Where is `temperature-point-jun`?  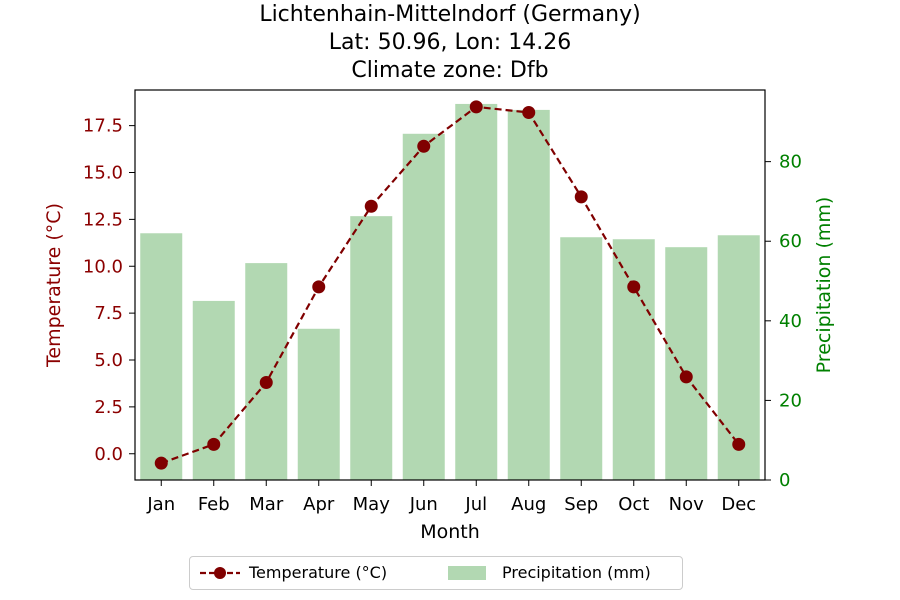 temperature-point-jun is located at coordinates (424, 146).